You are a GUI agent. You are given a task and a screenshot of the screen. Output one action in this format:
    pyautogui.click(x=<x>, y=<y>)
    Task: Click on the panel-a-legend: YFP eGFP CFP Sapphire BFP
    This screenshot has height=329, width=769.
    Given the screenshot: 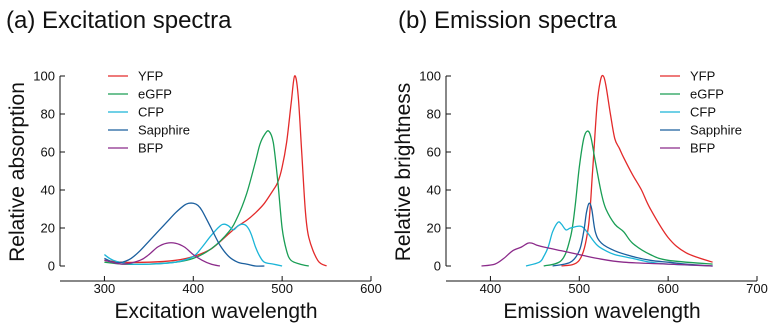 What is the action you would take?
    pyautogui.click(x=149, y=112)
    